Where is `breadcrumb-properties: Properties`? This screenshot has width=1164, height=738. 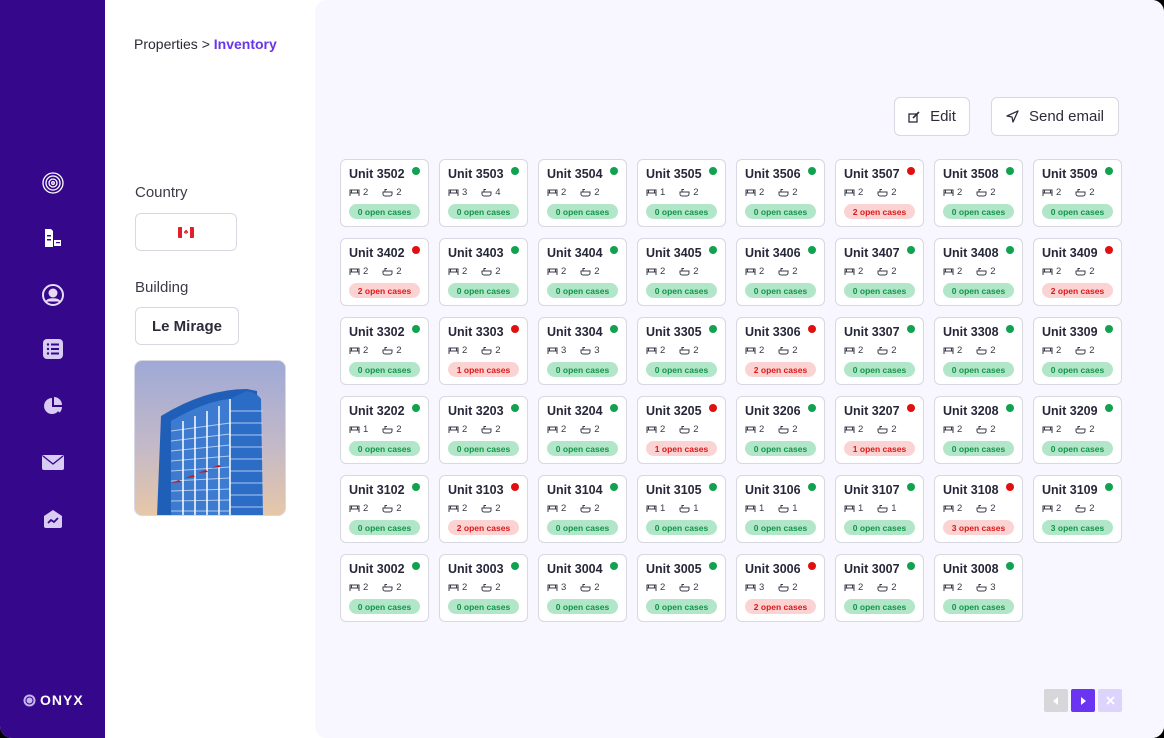 breadcrumb-properties: Properties is located at coordinates (166, 44).